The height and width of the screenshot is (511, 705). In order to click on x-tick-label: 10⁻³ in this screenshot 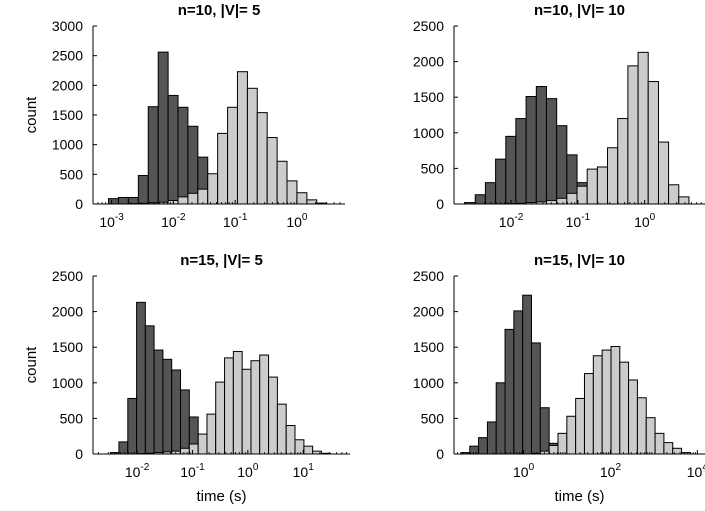, I will do `click(111, 221)`.